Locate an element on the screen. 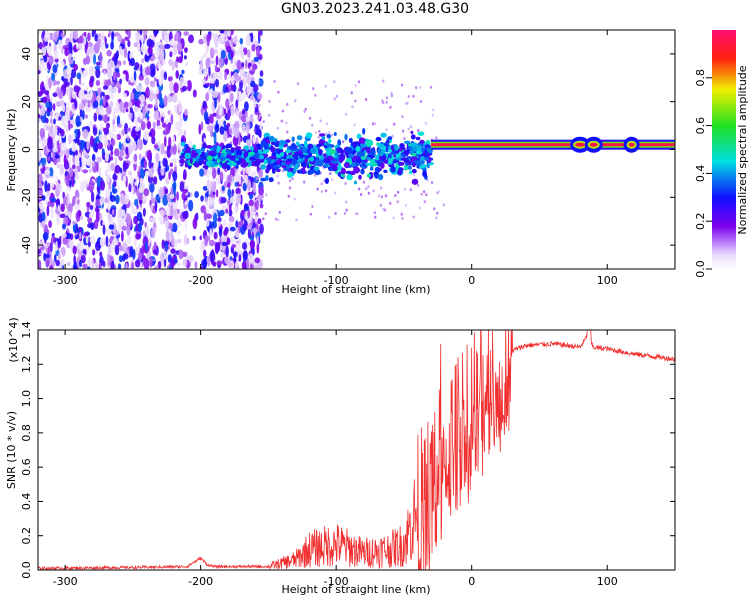 Image resolution: width=750 pixels, height=600 pixels. tone-band-core is located at coordinates (553, 145).